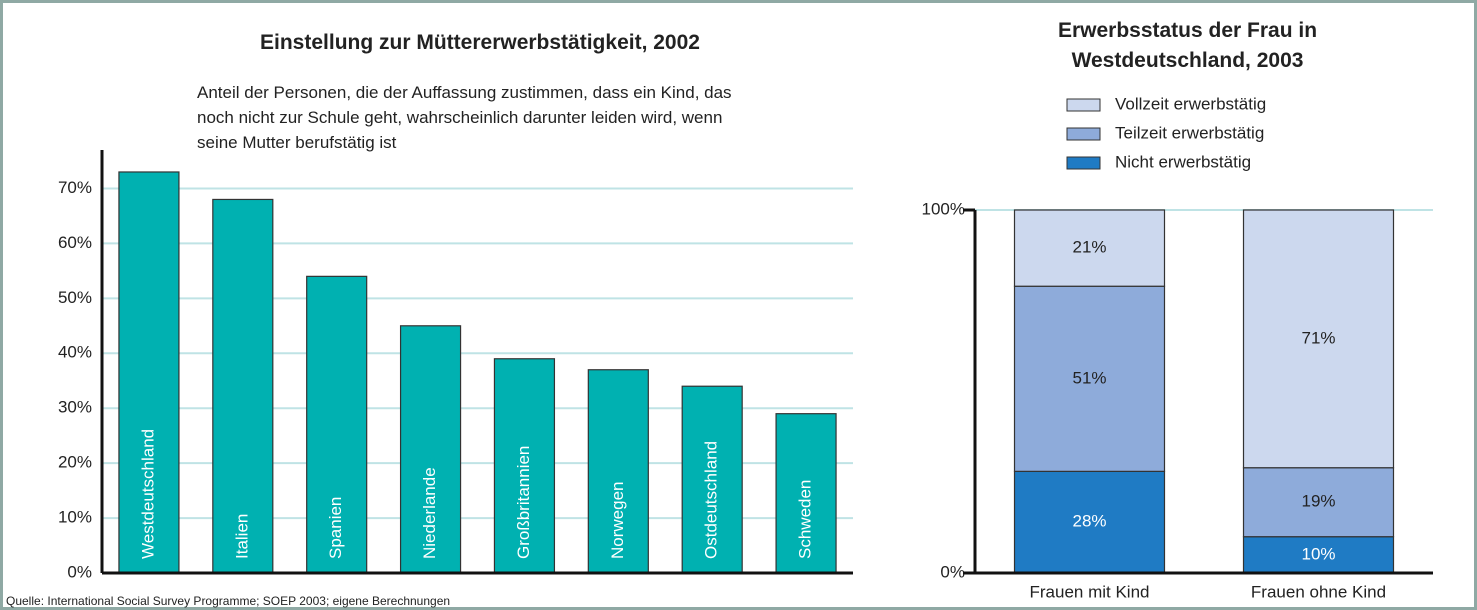  Describe the element at coordinates (147, 494) in the screenshot. I see `category-label: Westdeutschland` at that location.